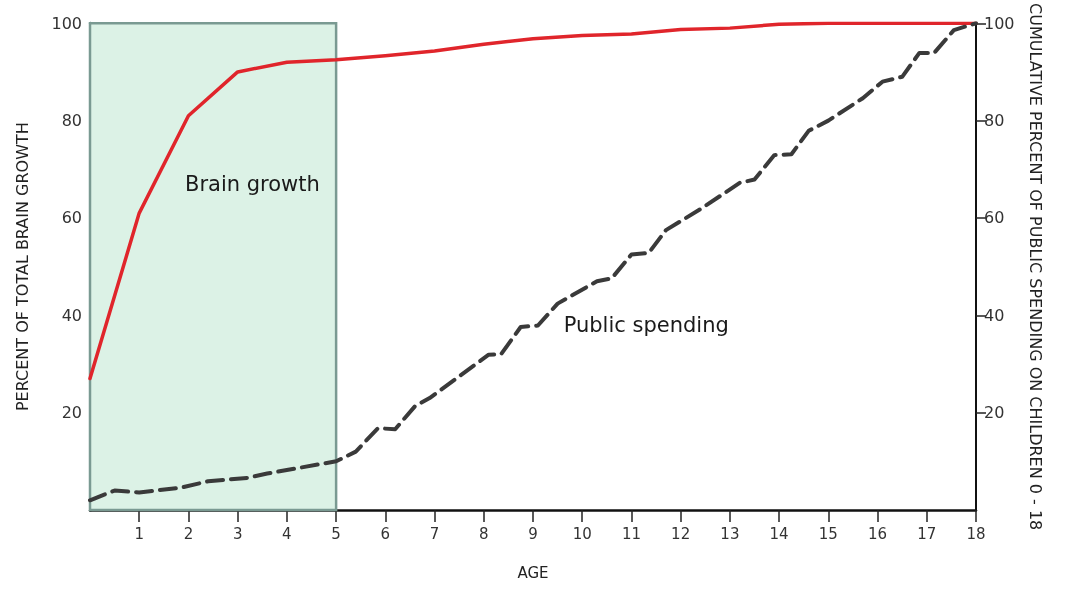  Describe the element at coordinates (533, 533) in the screenshot. I see `x-tick-label: 9` at that location.